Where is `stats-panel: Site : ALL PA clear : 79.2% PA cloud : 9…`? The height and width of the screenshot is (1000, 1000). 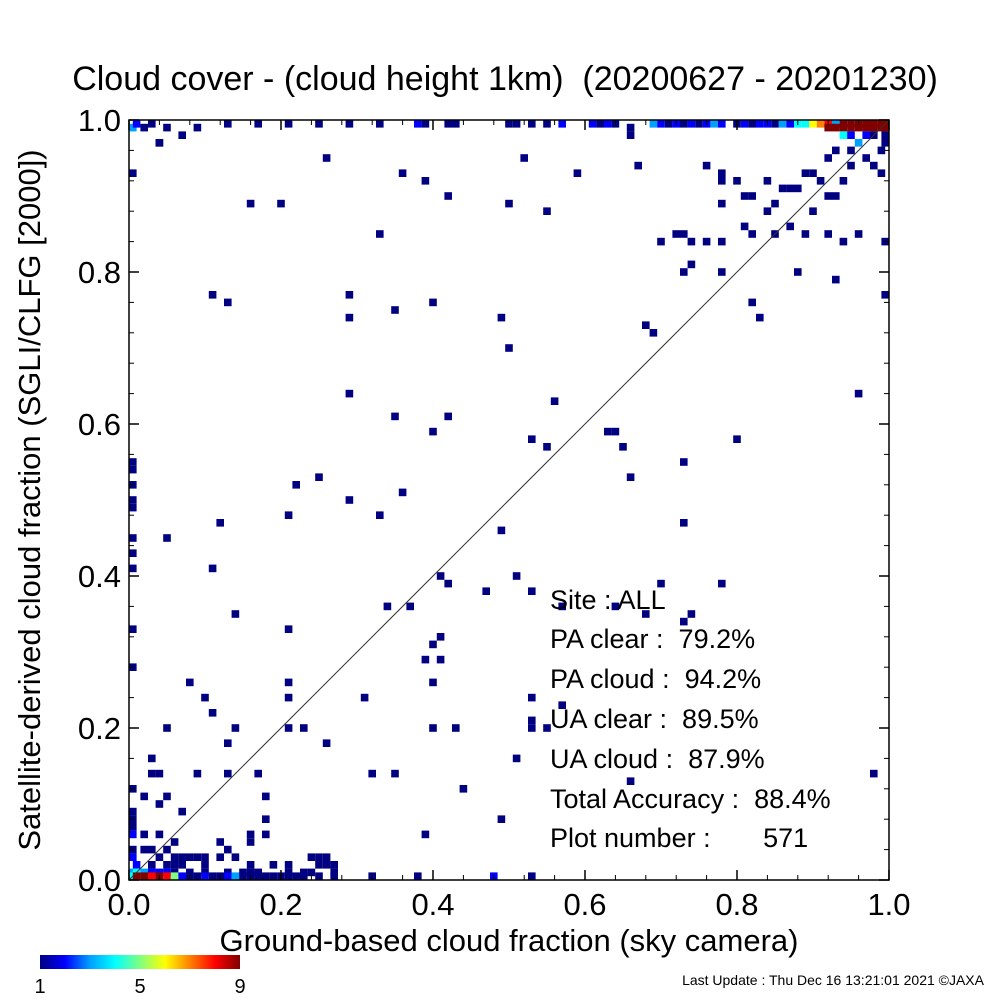
stats-panel: Site : ALL PA clear : 79.2% PA cloud : 9… is located at coordinates (690, 719).